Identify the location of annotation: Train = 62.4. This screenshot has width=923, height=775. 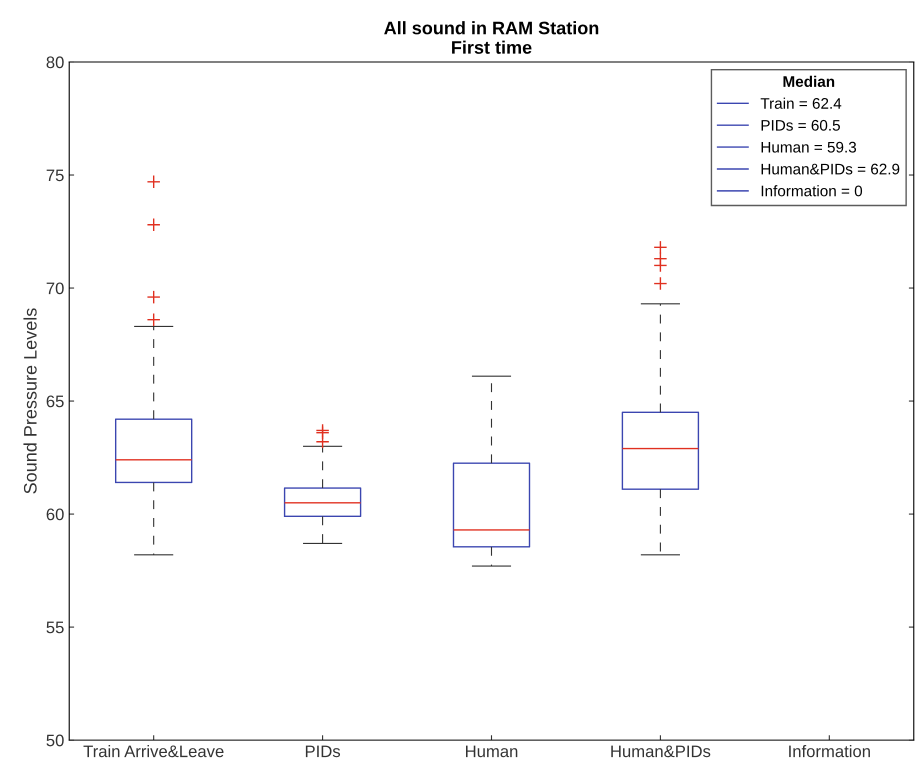
(801, 103).